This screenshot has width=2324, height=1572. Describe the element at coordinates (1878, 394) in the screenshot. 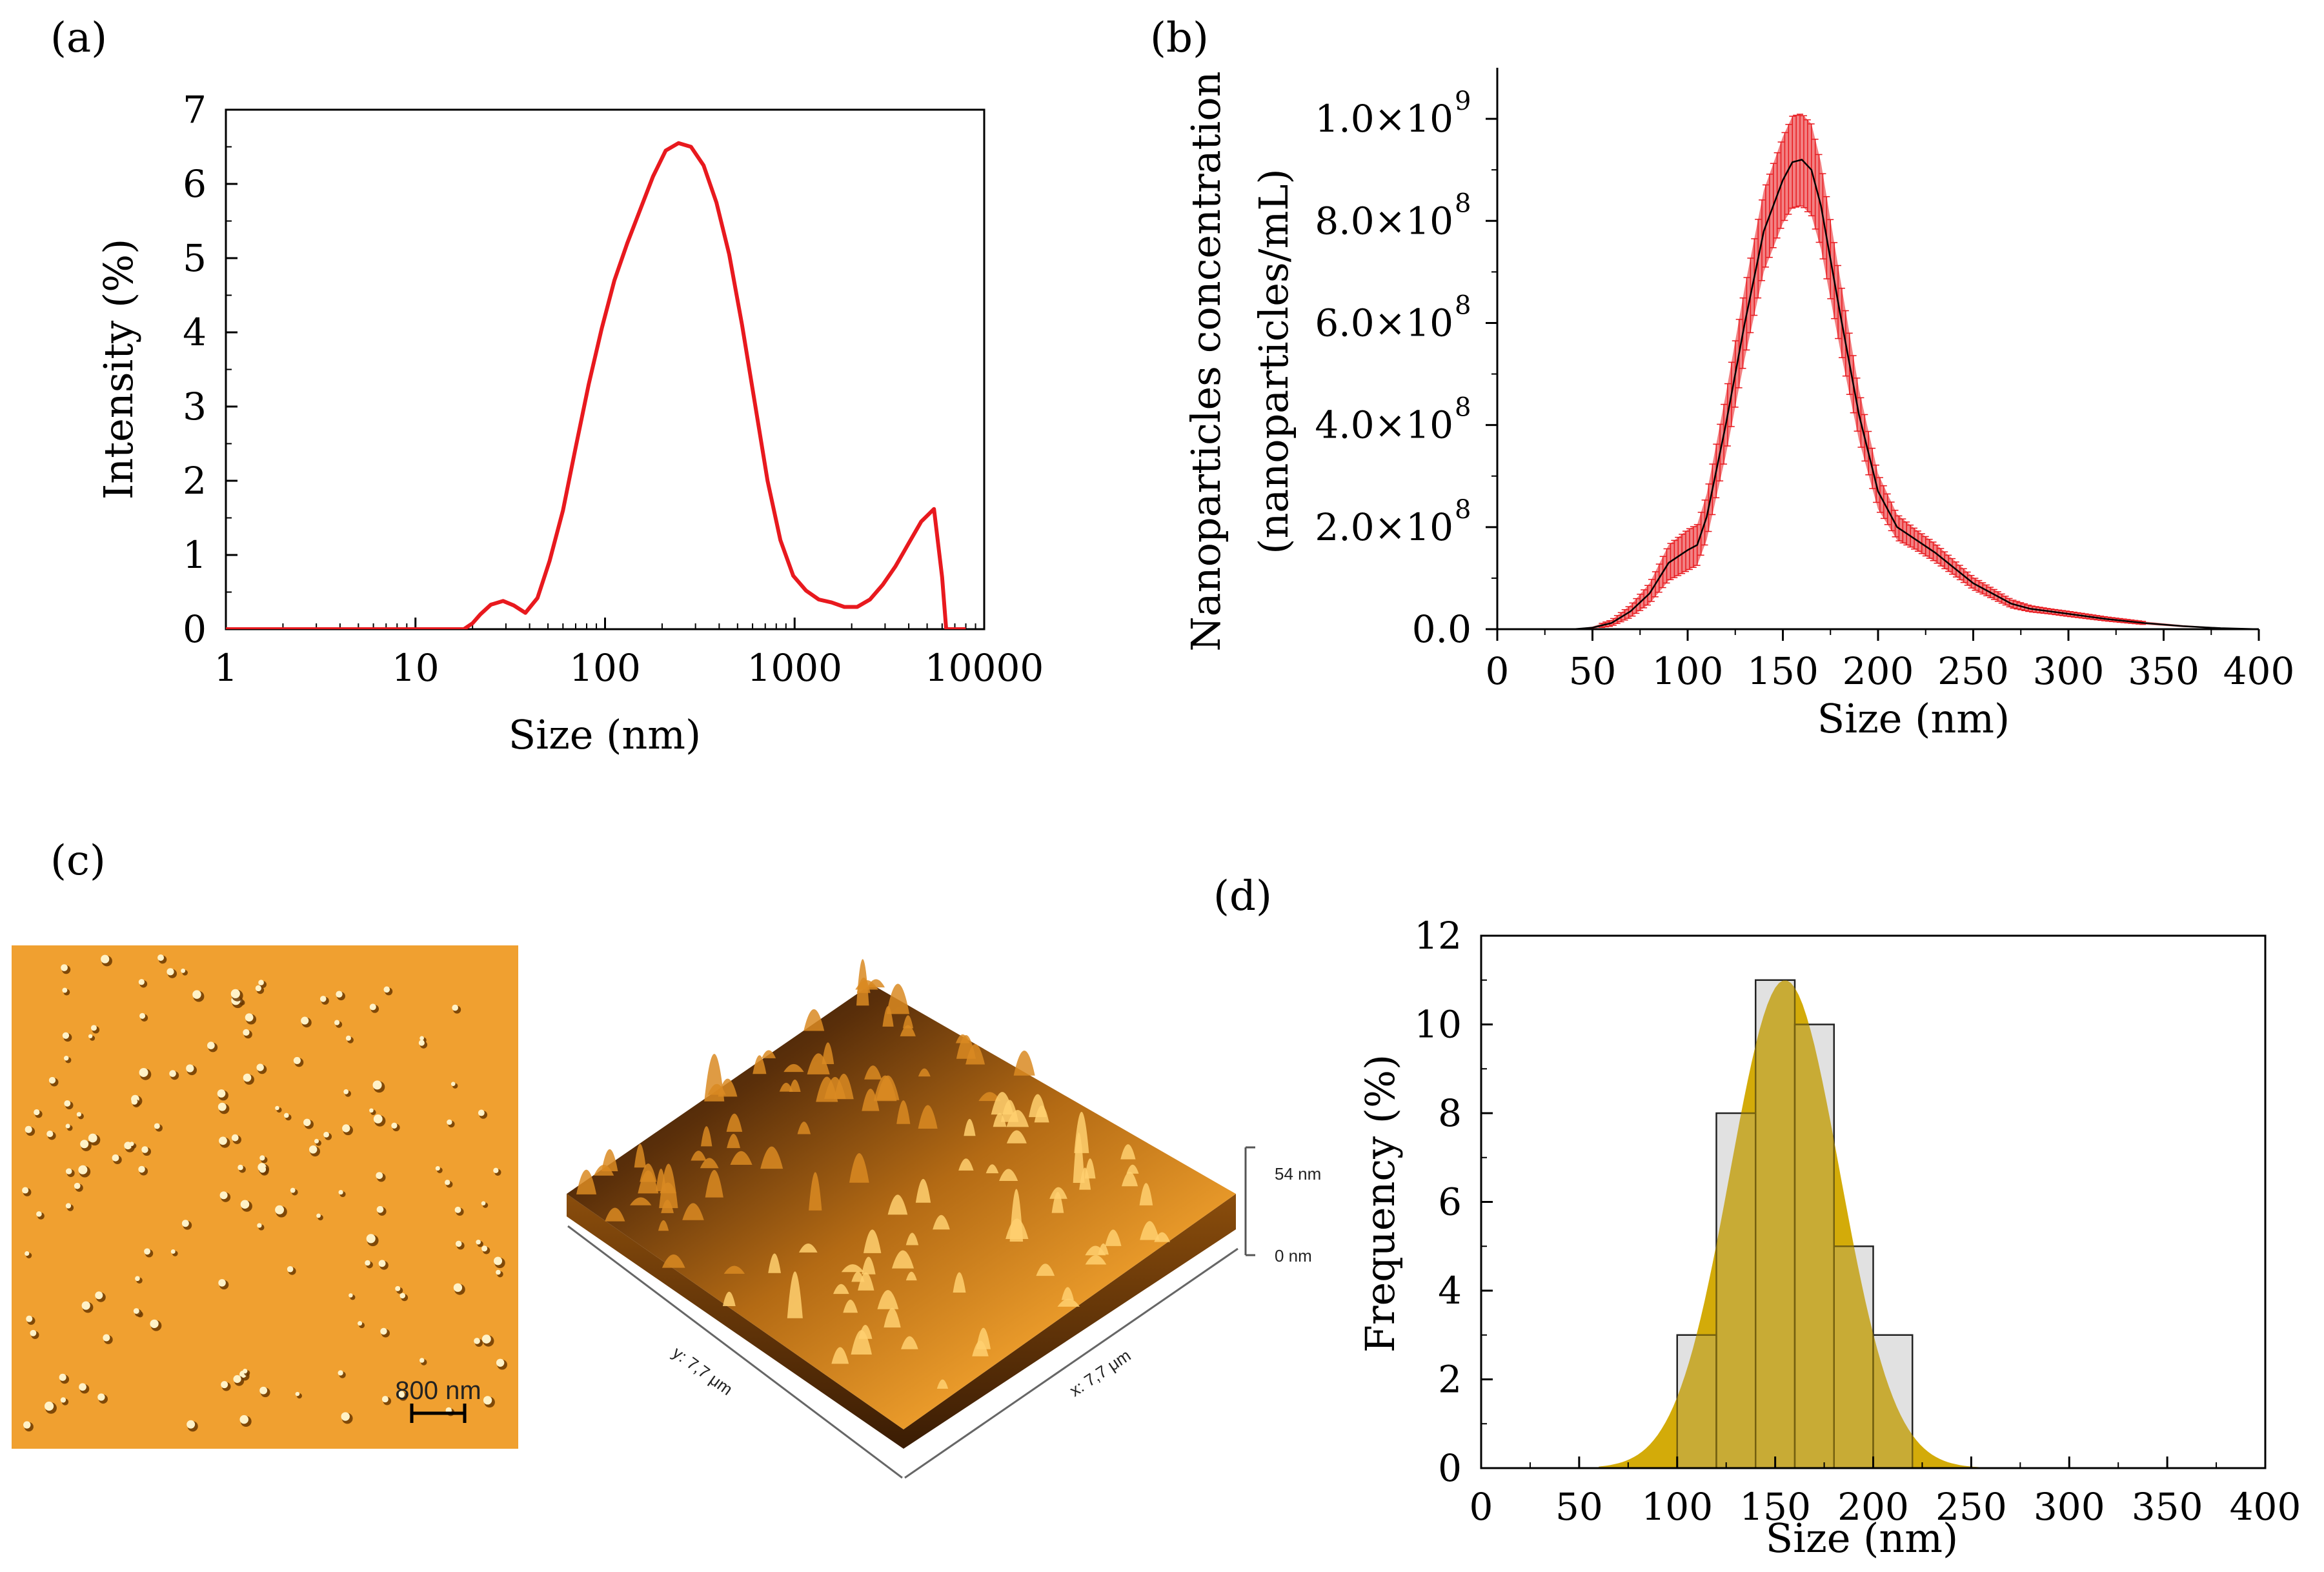

I see `concentration-line` at that location.